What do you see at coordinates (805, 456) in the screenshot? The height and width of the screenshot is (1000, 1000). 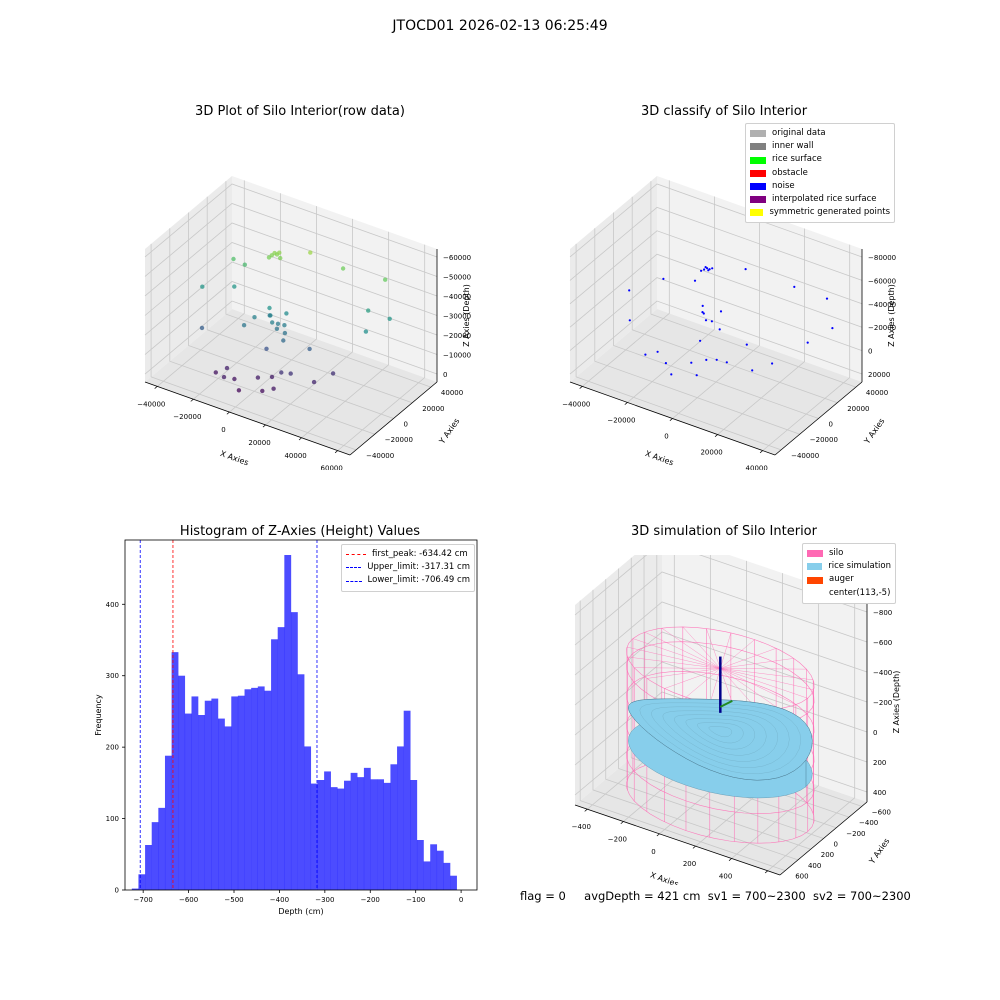 I see `y-tick-label: −40000` at bounding box center [805, 456].